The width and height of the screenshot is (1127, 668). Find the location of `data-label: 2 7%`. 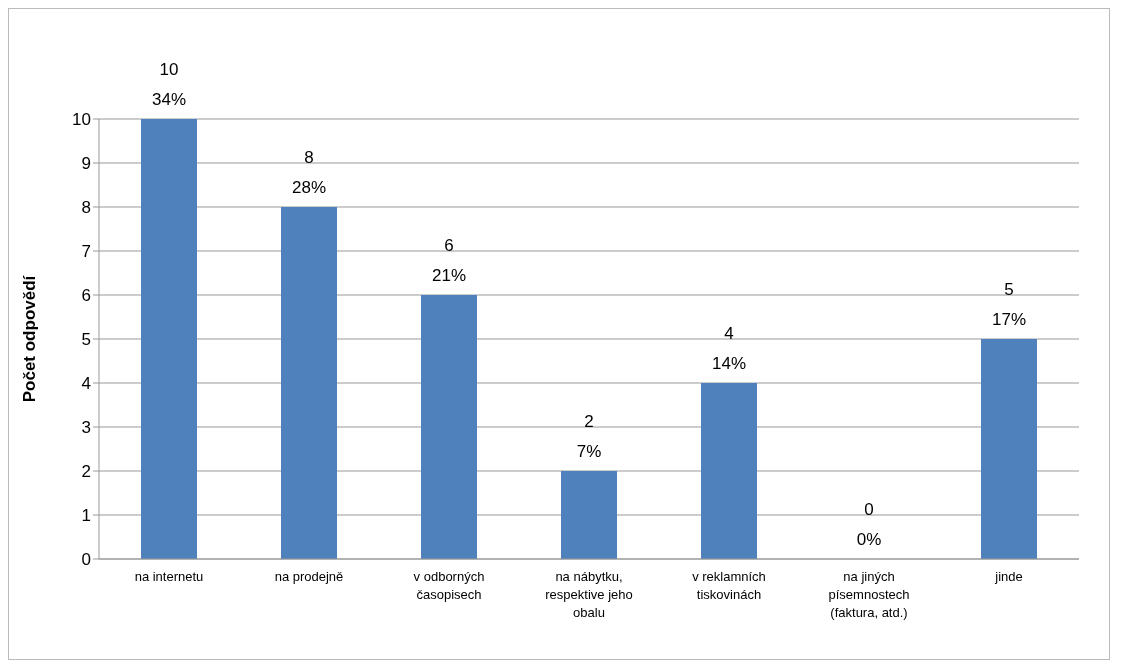

data-label: 2 7% is located at coordinates (589, 436).